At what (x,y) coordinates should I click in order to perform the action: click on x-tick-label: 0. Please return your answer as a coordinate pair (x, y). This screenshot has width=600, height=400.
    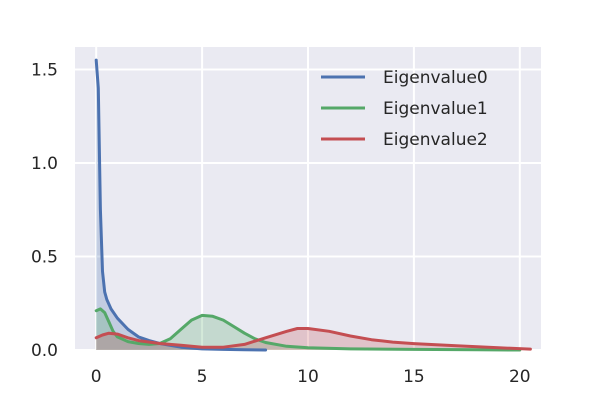
    Looking at the image, I should click on (96, 377).